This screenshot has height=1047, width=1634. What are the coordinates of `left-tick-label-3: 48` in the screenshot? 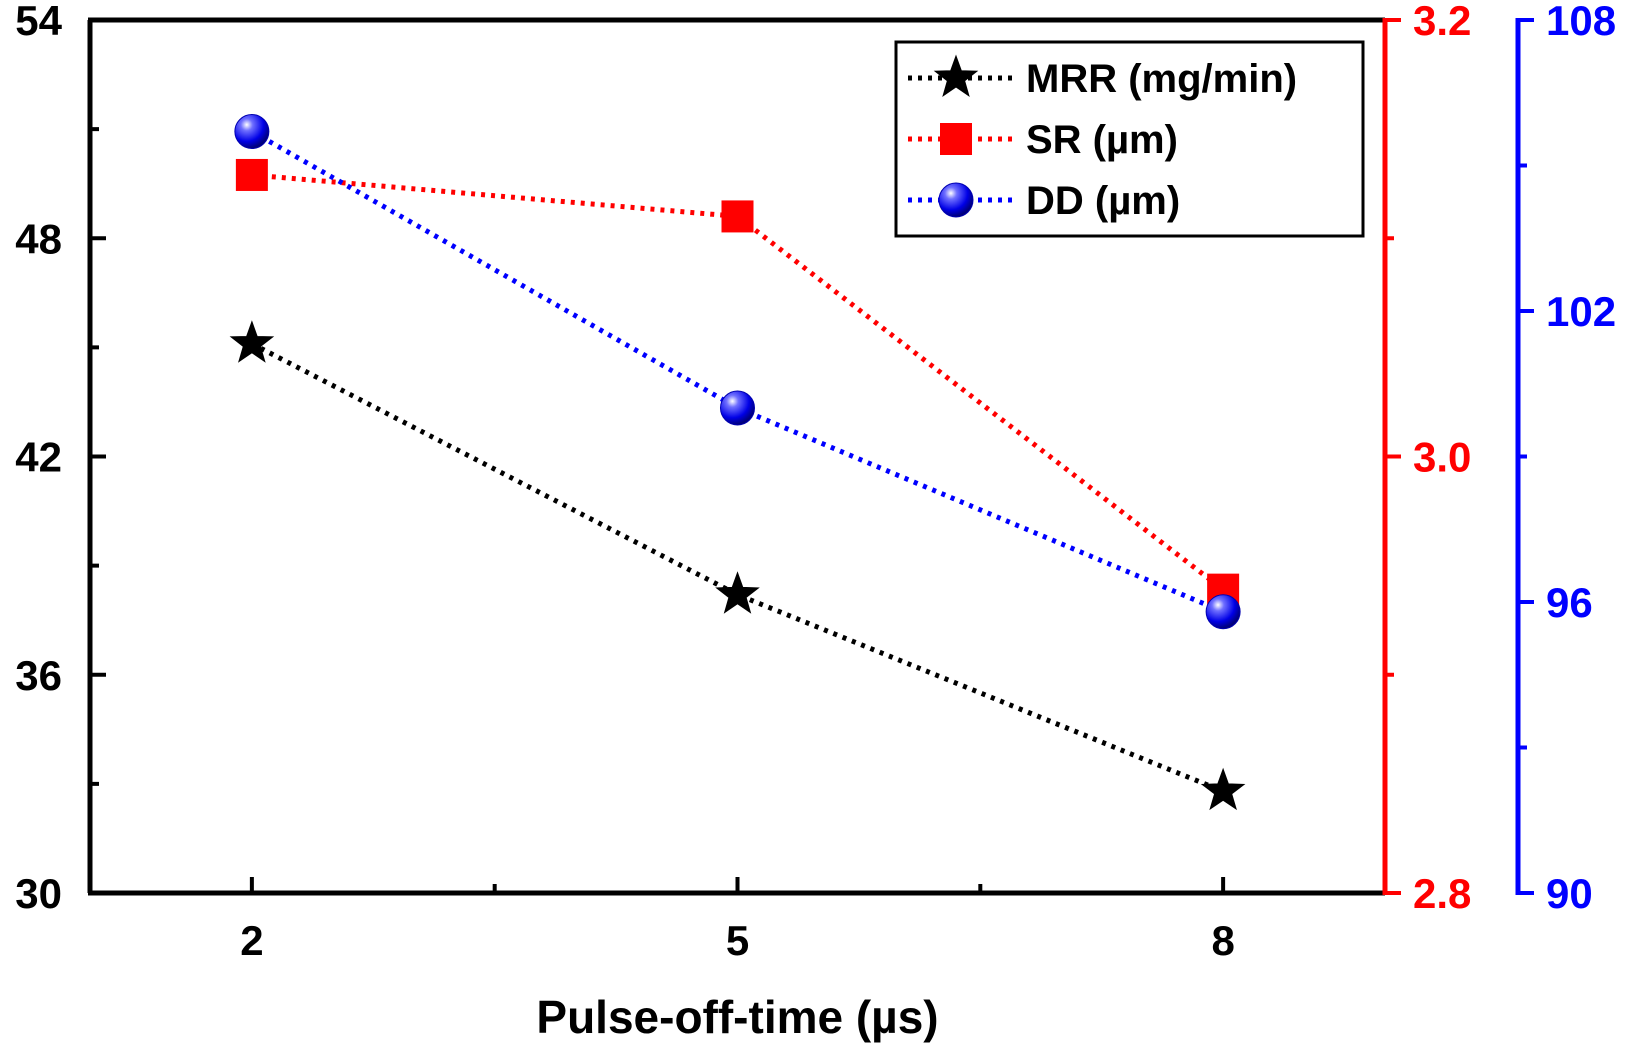 It's located at (38, 238).